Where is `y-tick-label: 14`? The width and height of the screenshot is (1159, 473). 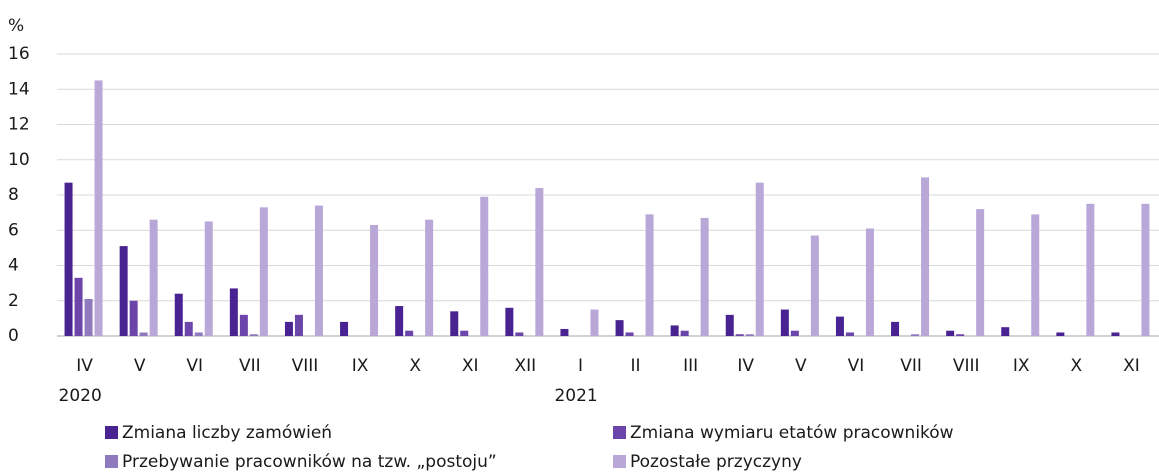
y-tick-label: 14 is located at coordinates (19, 89).